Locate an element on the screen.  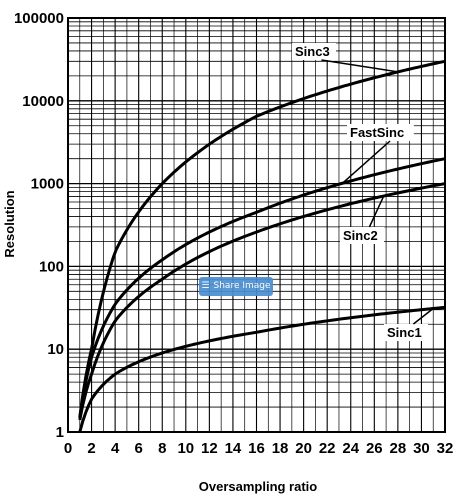
x-tick-label: 28 is located at coordinates (398, 448).